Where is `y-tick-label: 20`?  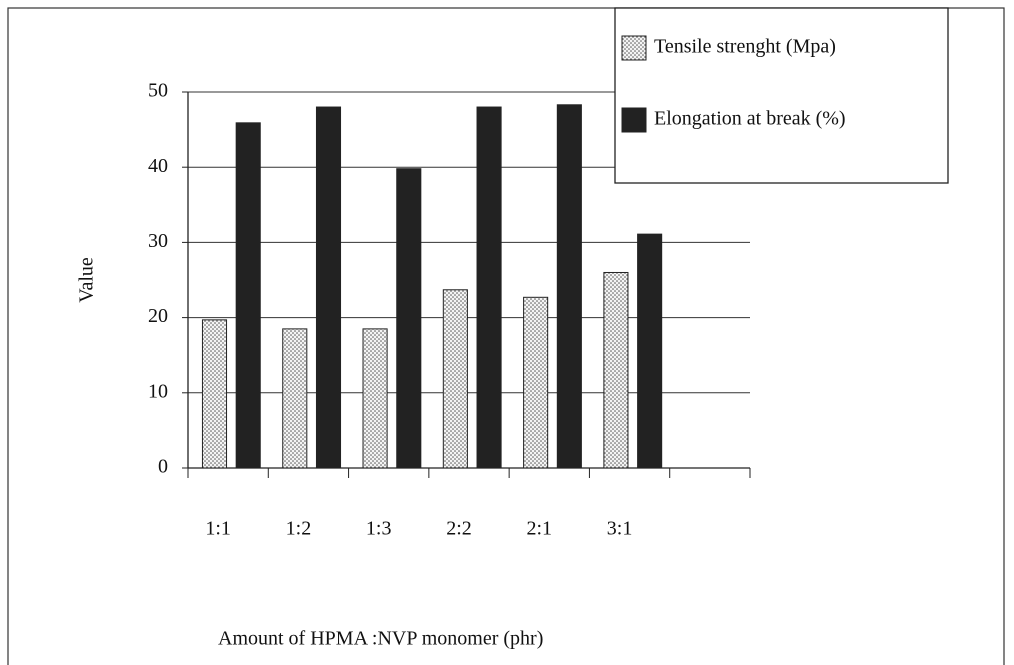
y-tick-label: 20 is located at coordinates (158, 316).